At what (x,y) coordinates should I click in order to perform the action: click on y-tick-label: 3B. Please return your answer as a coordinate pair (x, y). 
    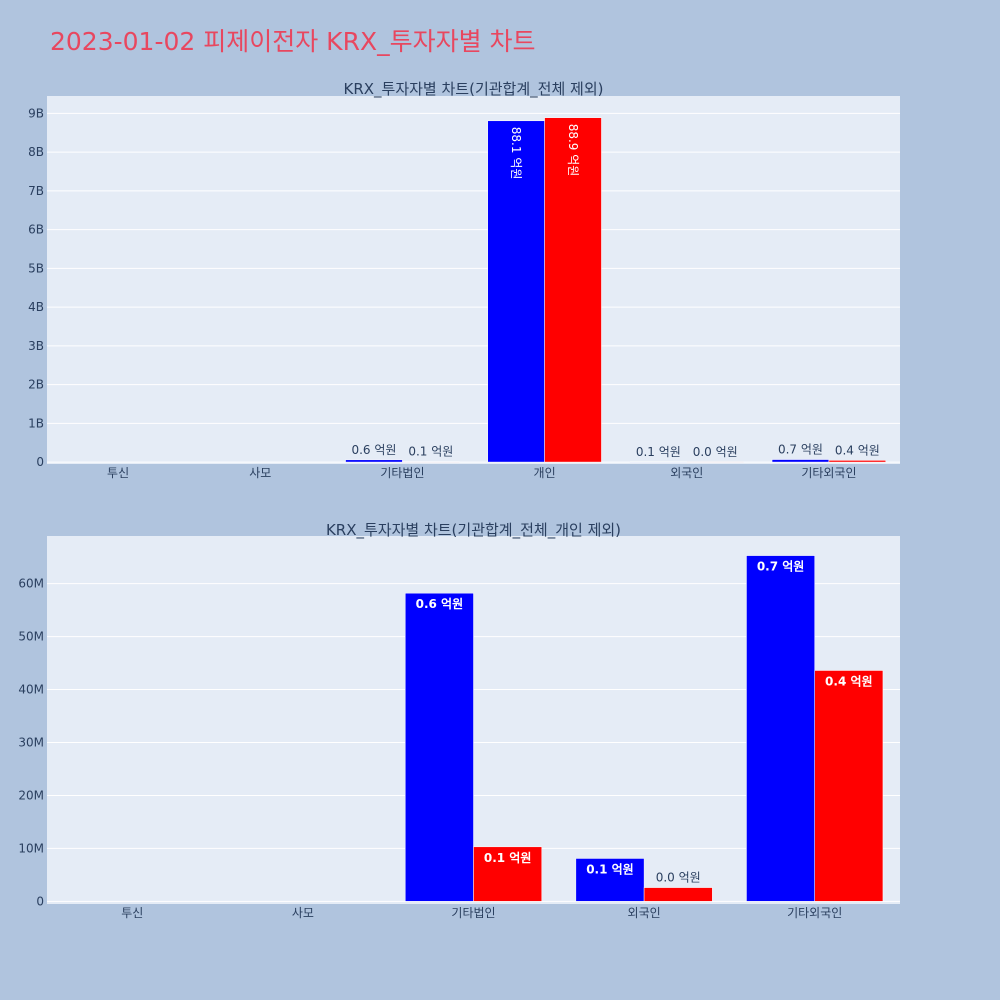
    Looking at the image, I should click on (36, 346).